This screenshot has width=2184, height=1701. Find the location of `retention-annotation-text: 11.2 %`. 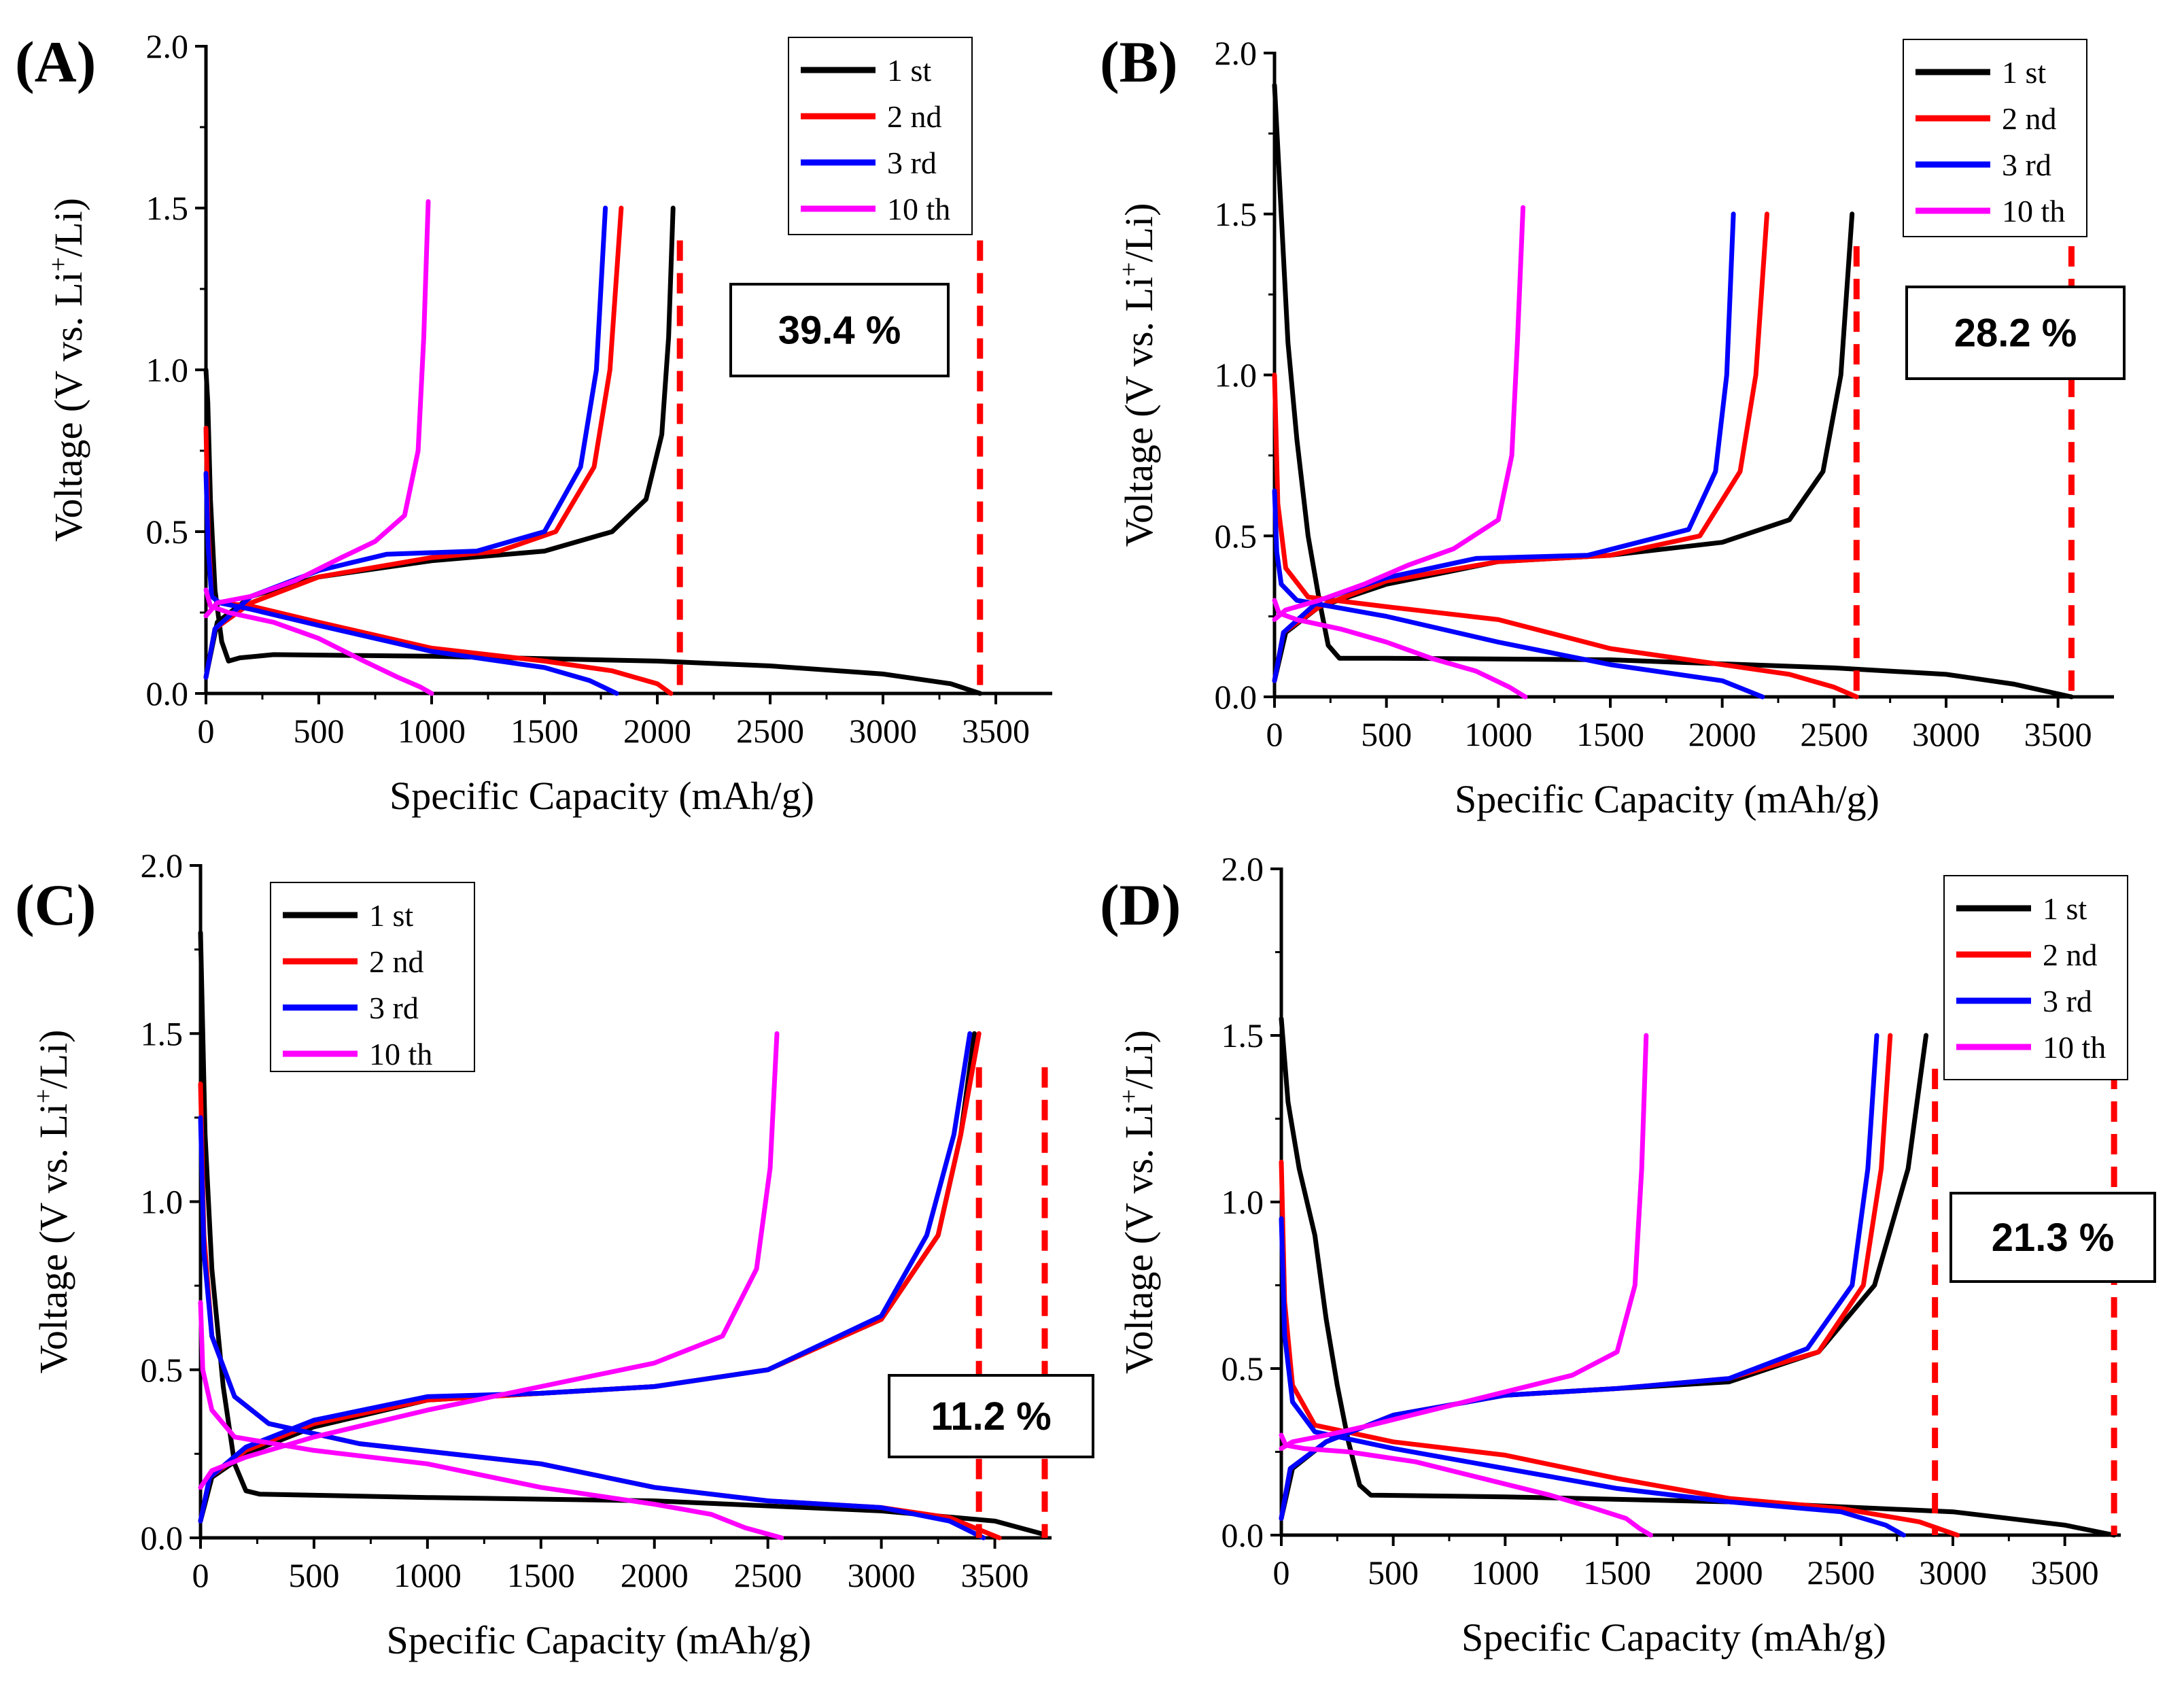

retention-annotation-text: 11.2 % is located at coordinates (991, 1416).